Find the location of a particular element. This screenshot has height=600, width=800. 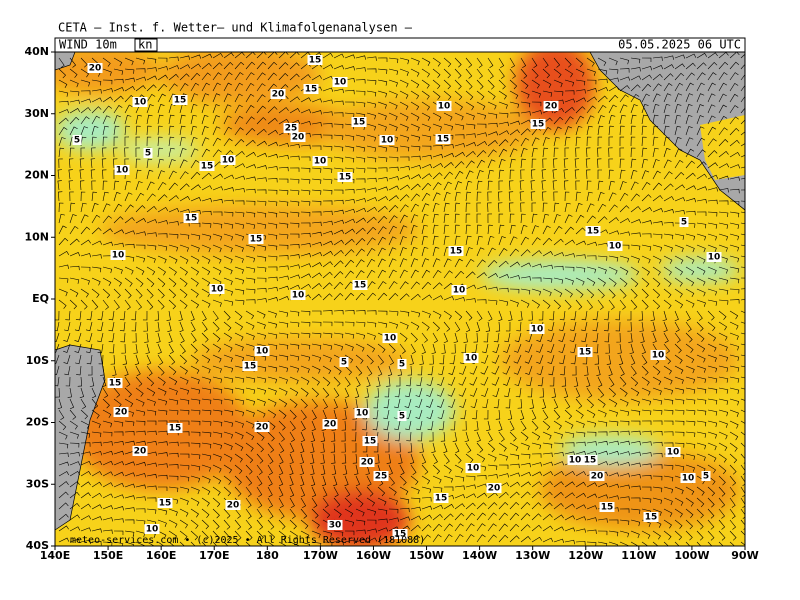

speed-label-box is located at coordinates (494, 488).